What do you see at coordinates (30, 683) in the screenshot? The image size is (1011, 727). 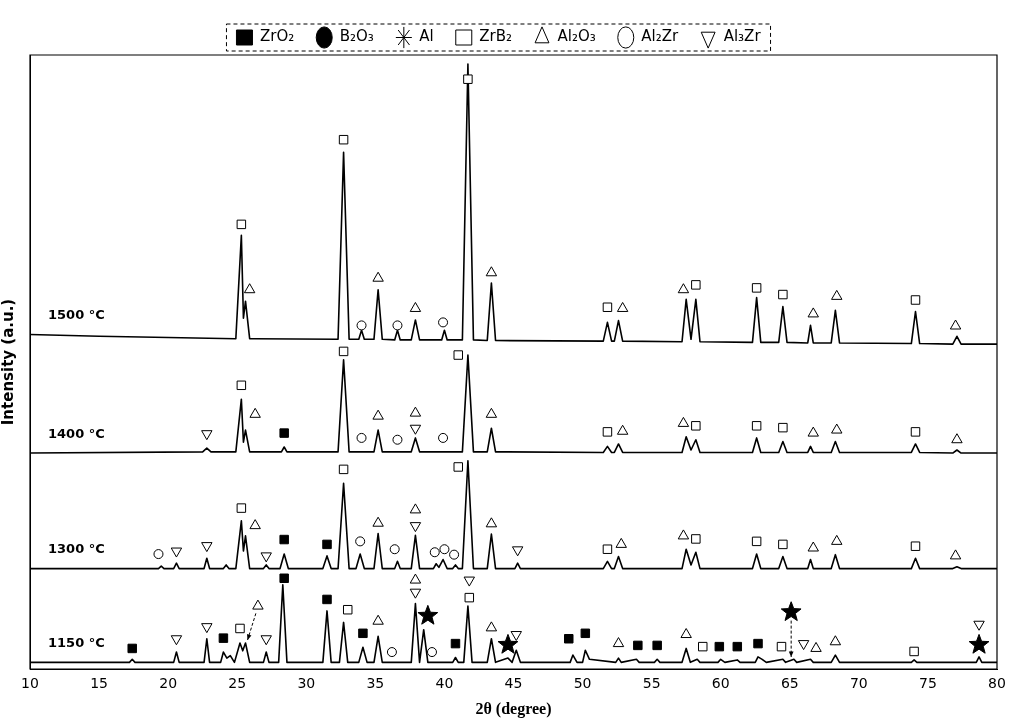 I see `x-tick-label: 10` at bounding box center [30, 683].